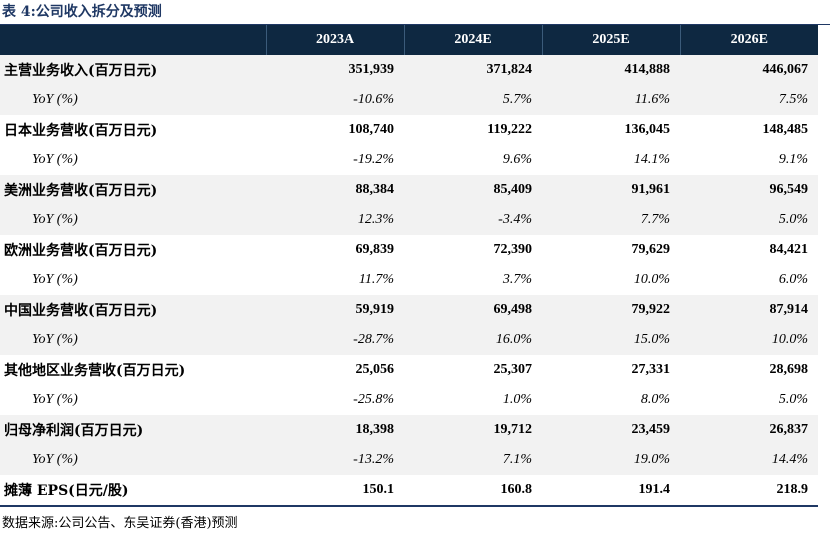  Describe the element at coordinates (473, 310) in the screenshot. I see `value-cell: 69,498` at that location.